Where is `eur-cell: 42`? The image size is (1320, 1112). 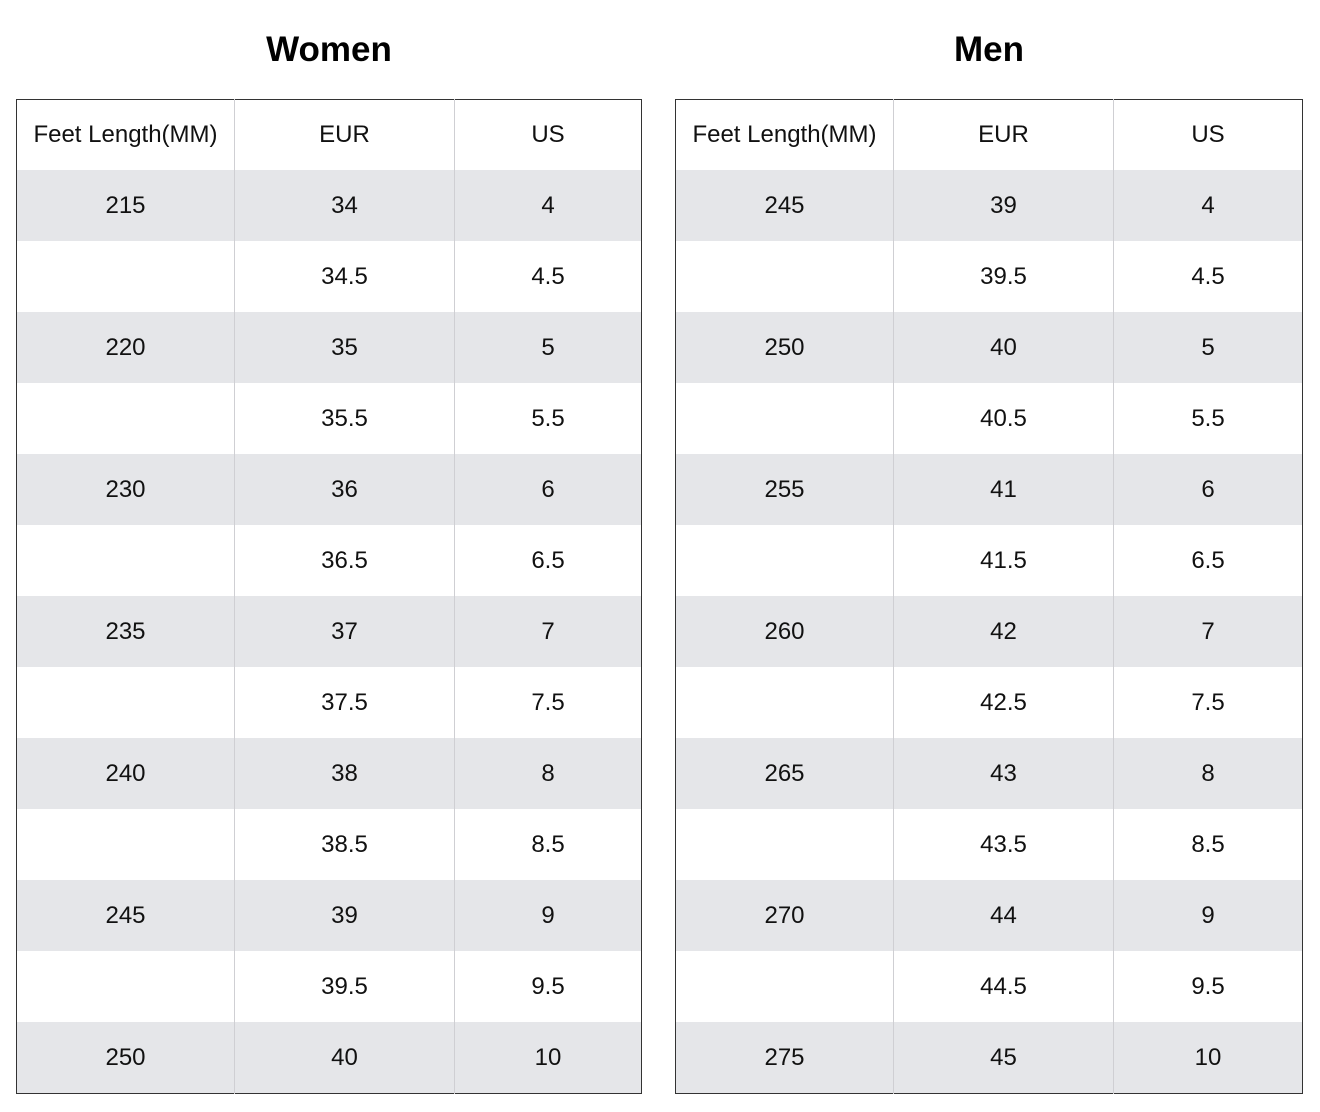 eur-cell: 42 is located at coordinates (1003, 631).